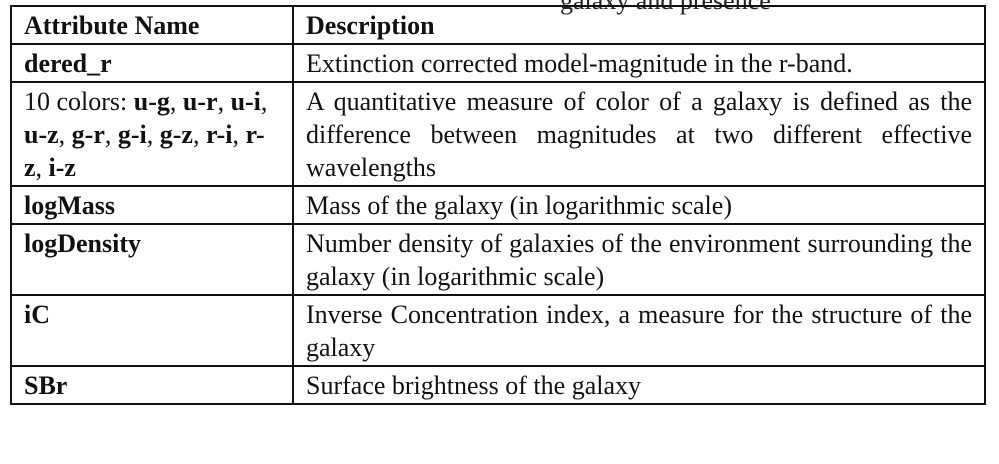  What do you see at coordinates (82, 243) in the screenshot?
I see `attribute-name: logDensity` at bounding box center [82, 243].